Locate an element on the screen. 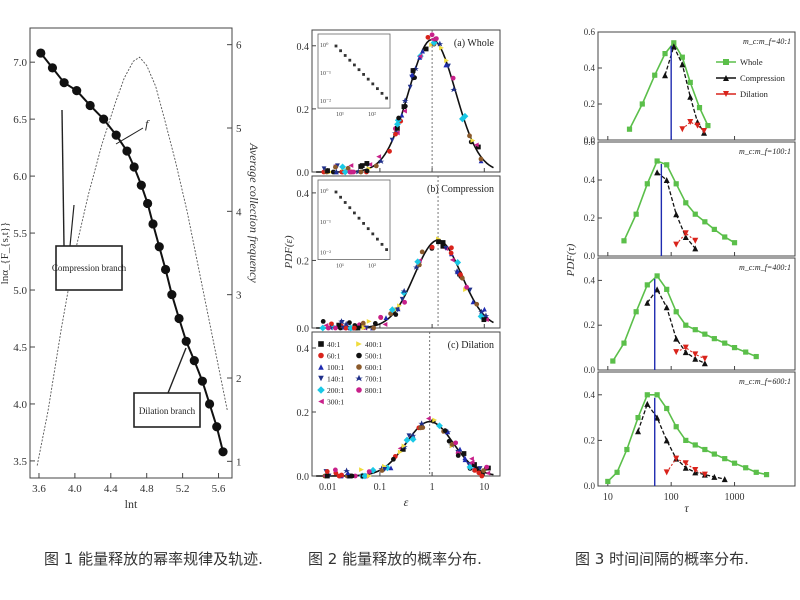 This screenshot has height=600, width=800. fig2-caption: 图 2 能量释放的概率分布. is located at coordinates (395, 559).